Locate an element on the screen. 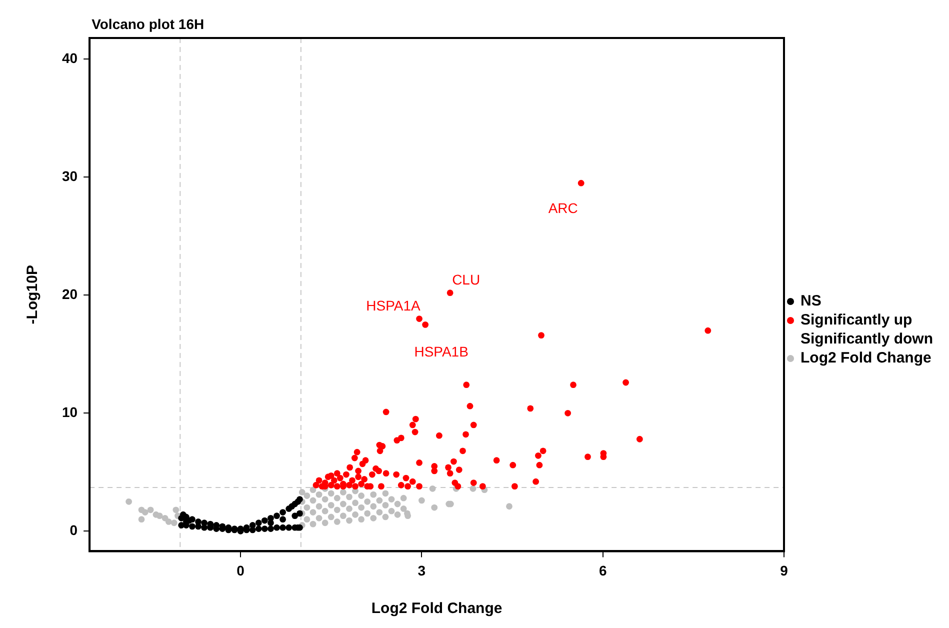 The image size is (949, 628). annotation: HSPA1A is located at coordinates (394, 306).